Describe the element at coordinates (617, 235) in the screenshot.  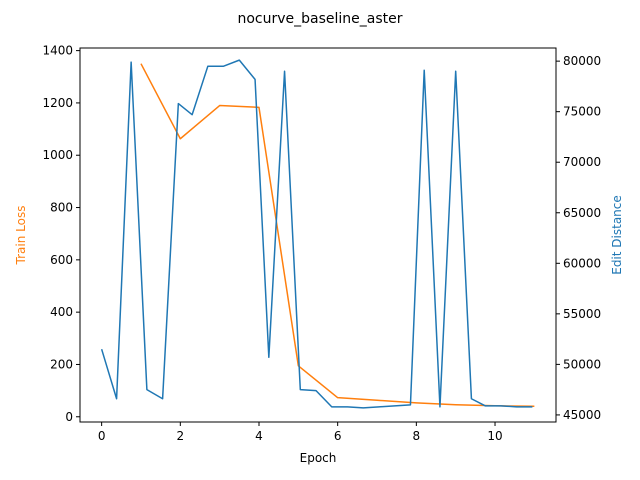
I see `right-axis-label: Edit Distance` at that location.